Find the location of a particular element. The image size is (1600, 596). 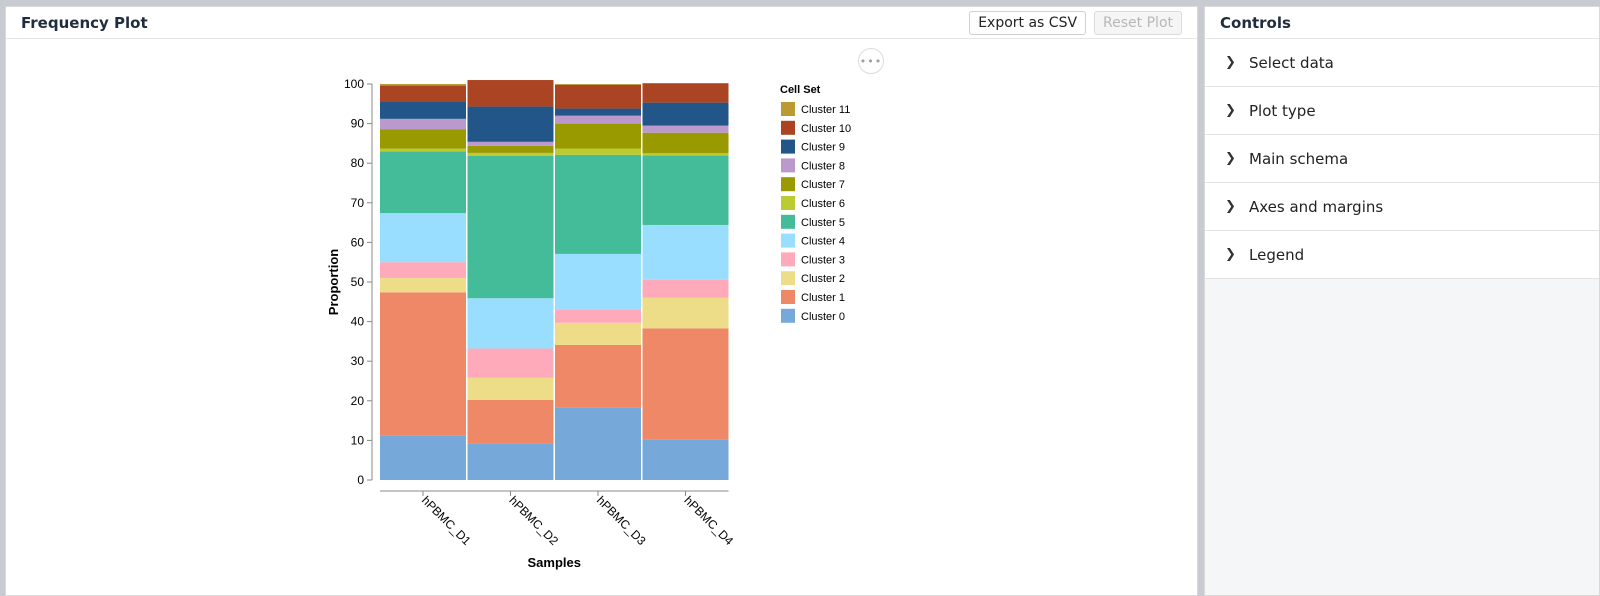

legend-label: Cluster 7 is located at coordinates (823, 185).